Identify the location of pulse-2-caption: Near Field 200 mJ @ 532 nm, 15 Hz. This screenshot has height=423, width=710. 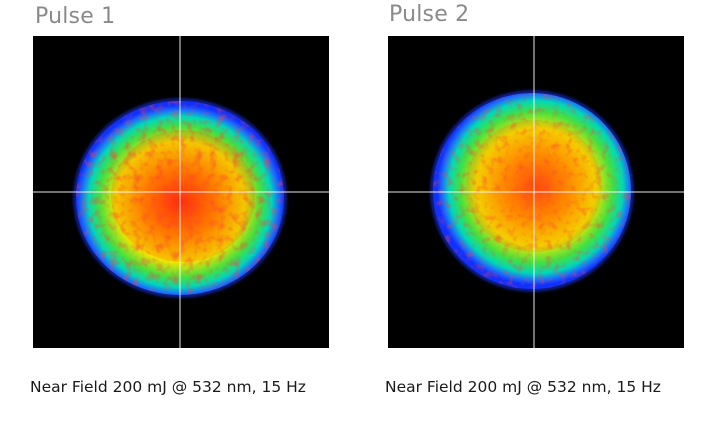
(523, 387).